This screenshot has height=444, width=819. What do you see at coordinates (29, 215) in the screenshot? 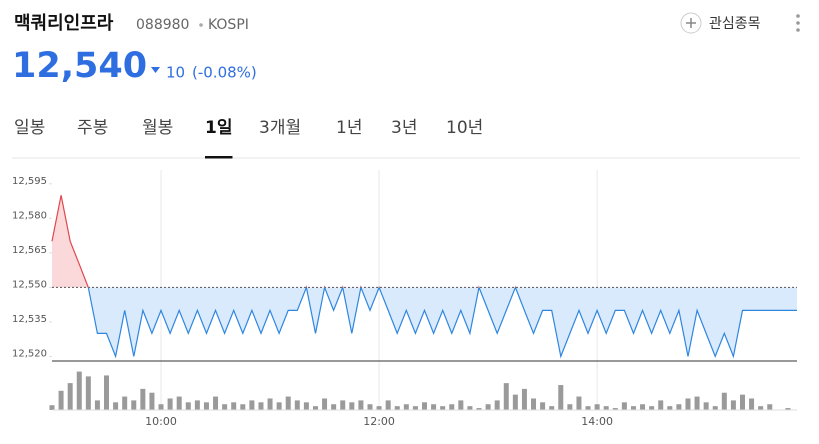
I see `y-tick-label: 12,580` at bounding box center [29, 215].